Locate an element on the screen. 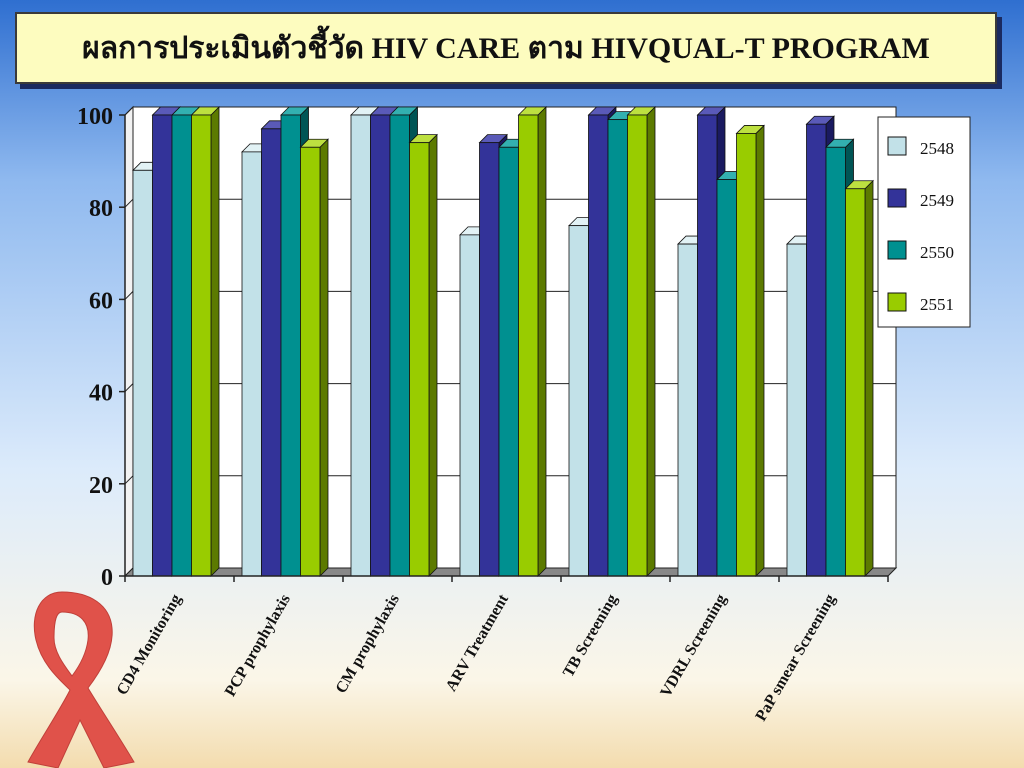 This screenshot has height=768, width=1024. x-tick-label: ARV Treatment is located at coordinates (478, 642).